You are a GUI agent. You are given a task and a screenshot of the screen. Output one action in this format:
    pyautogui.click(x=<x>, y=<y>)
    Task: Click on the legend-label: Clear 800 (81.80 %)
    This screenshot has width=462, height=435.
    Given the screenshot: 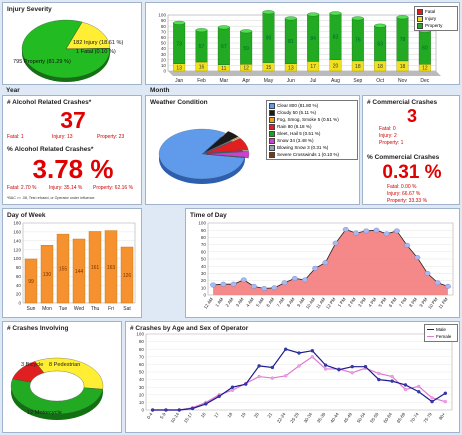 What is the action you would take?
    pyautogui.click(x=298, y=105)
    